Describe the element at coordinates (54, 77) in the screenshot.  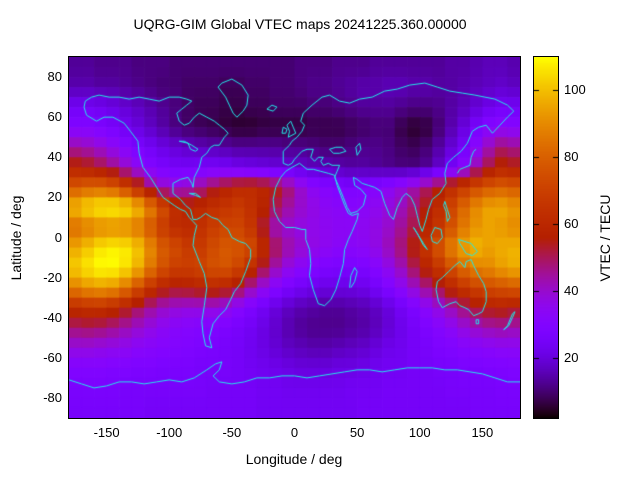
I see `y-tick-label: 80` at that location.